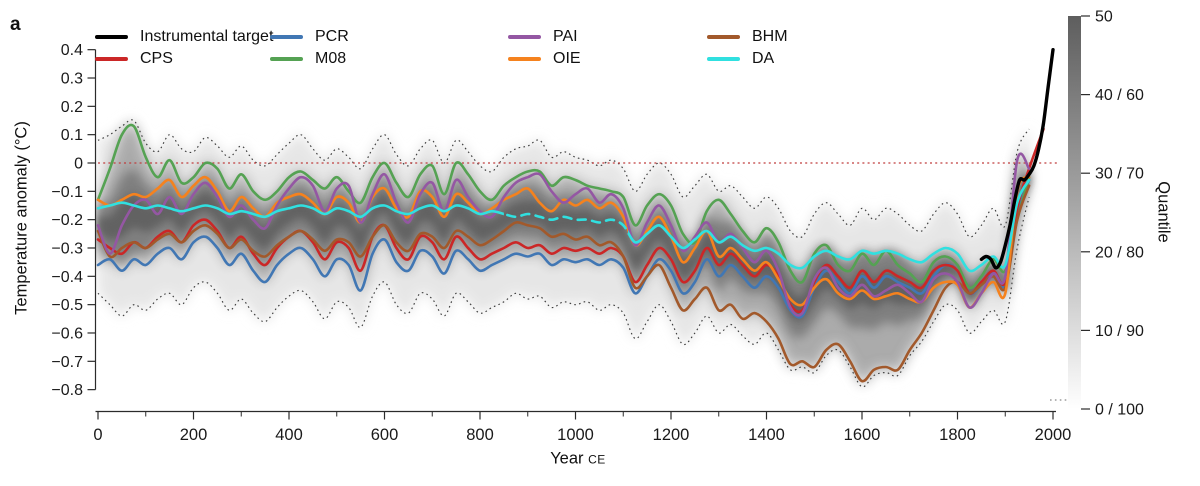 Image resolution: width=1200 pixels, height=486 pixels. I want to click on legend-swatch-cps, so click(111, 59).